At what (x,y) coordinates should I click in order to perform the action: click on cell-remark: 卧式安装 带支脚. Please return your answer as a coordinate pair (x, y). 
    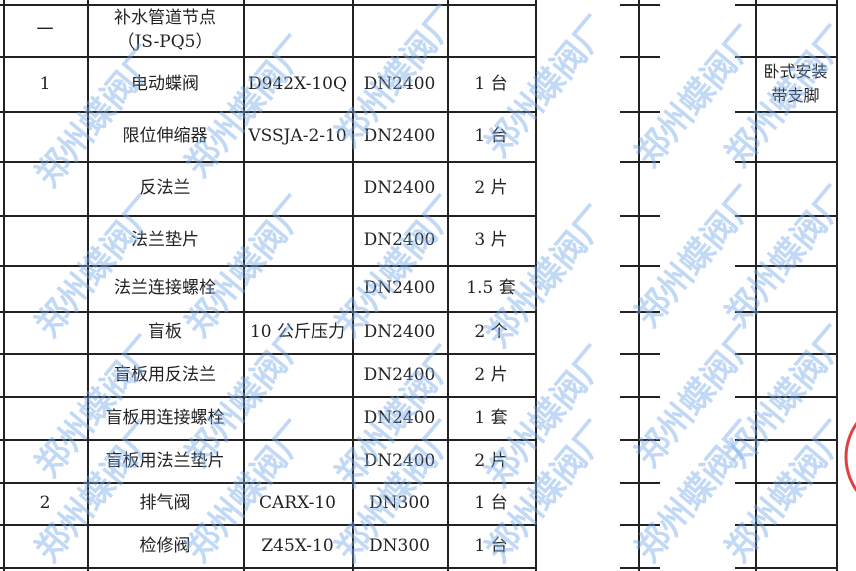
    Looking at the image, I should click on (795, 83).